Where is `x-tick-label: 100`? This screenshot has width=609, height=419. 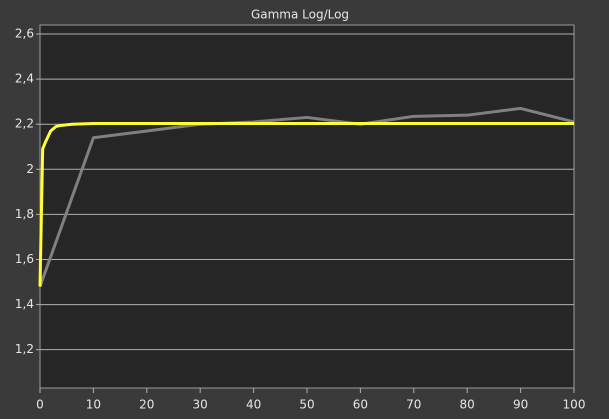
x-tick-label: 100 is located at coordinates (574, 405).